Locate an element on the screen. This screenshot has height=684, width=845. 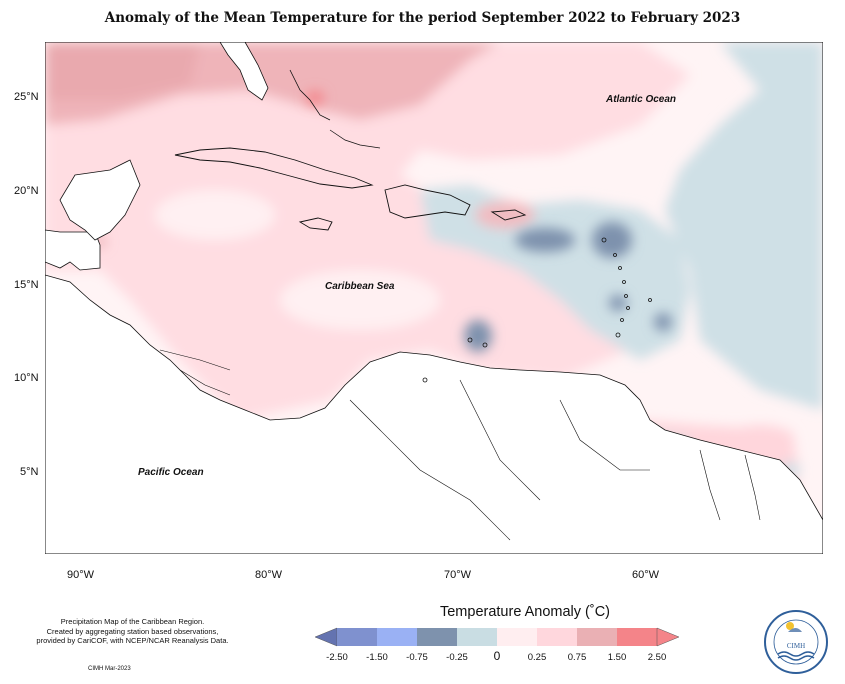
legend-tick-label: -2.50 is located at coordinates (337, 657).